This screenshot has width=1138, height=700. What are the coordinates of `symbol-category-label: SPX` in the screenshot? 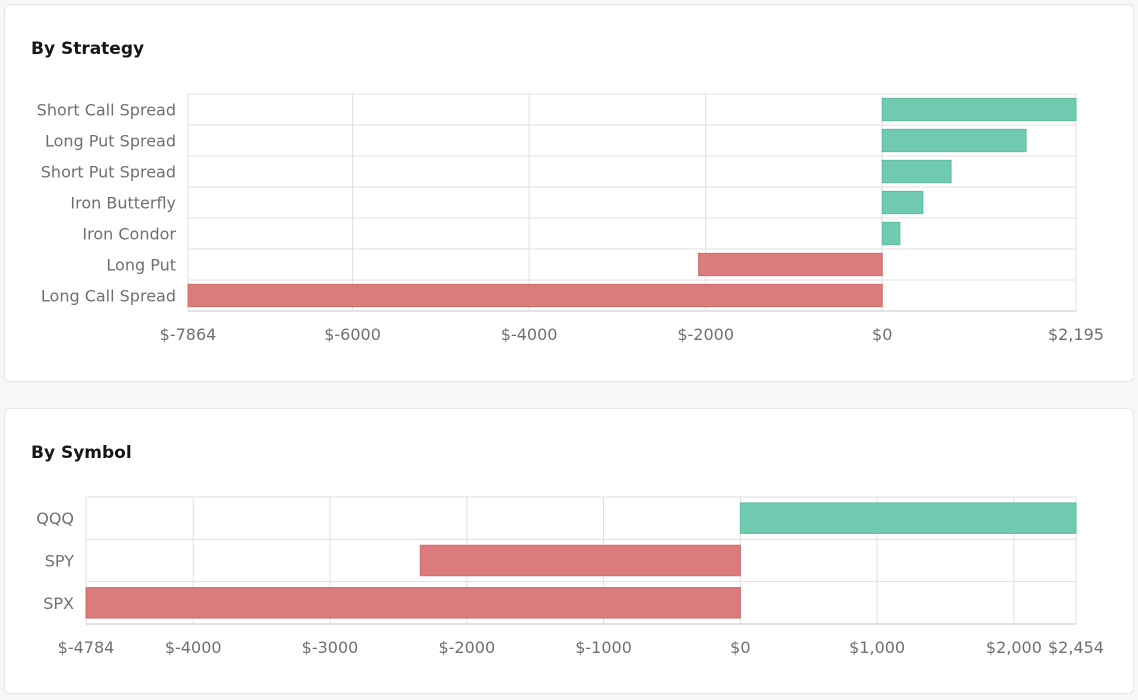 It's located at (58, 603).